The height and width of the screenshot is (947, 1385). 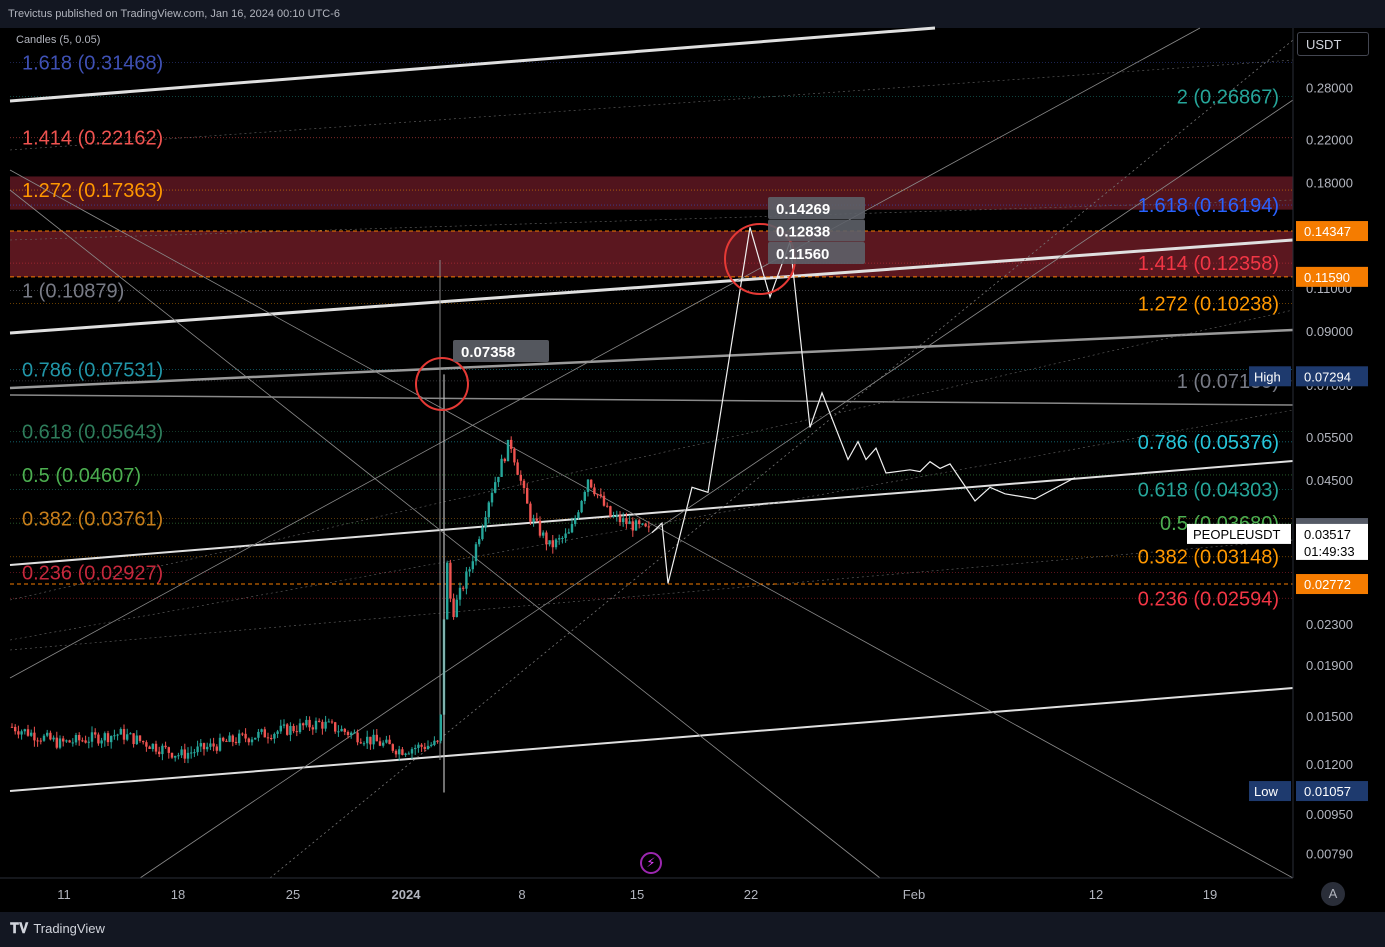 What do you see at coordinates (651, 254) in the screenshot?
I see `fib-zone-highlight` at bounding box center [651, 254].